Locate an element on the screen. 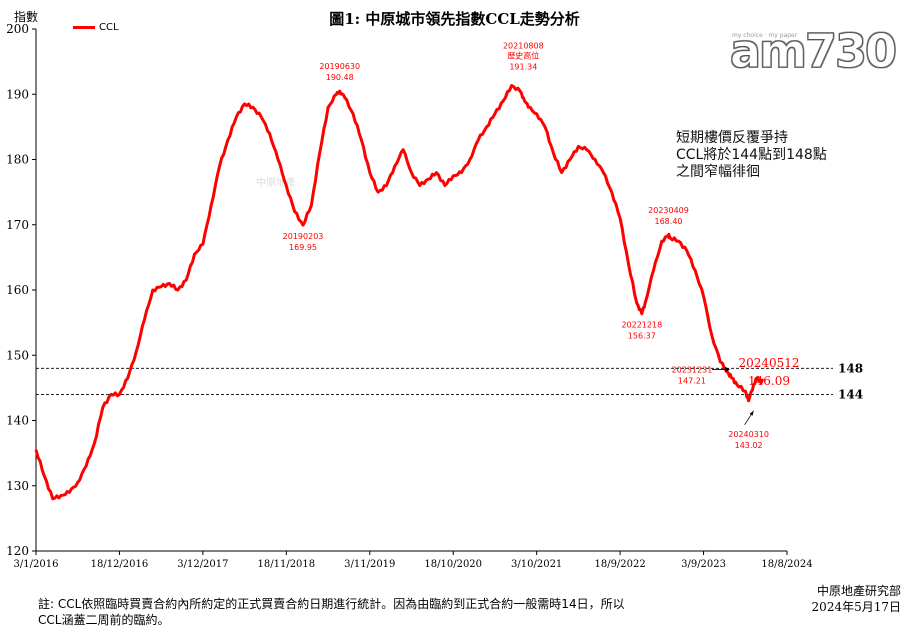 The image size is (909, 628). annotation-20221218-date: 20221218 is located at coordinates (641, 325).